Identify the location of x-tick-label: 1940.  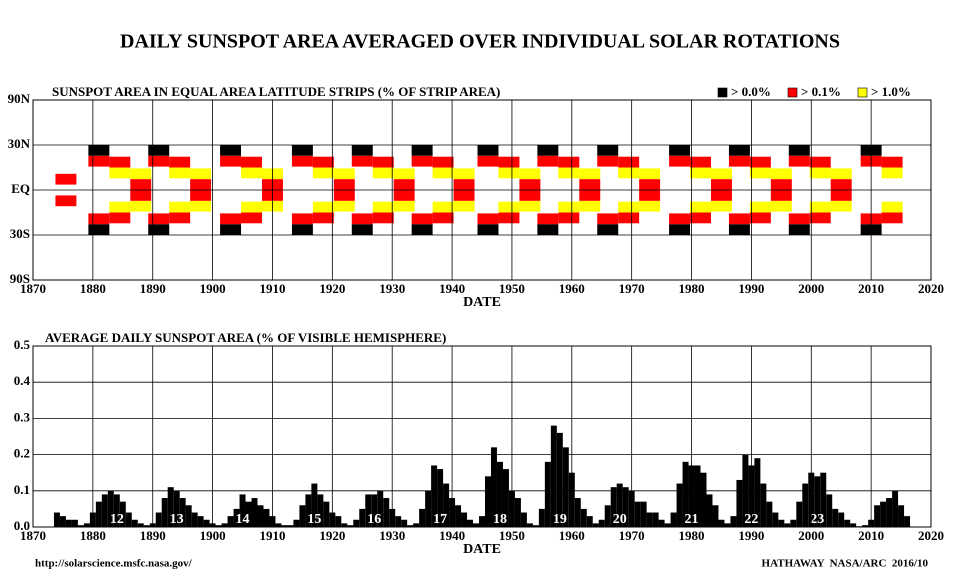
(452, 288).